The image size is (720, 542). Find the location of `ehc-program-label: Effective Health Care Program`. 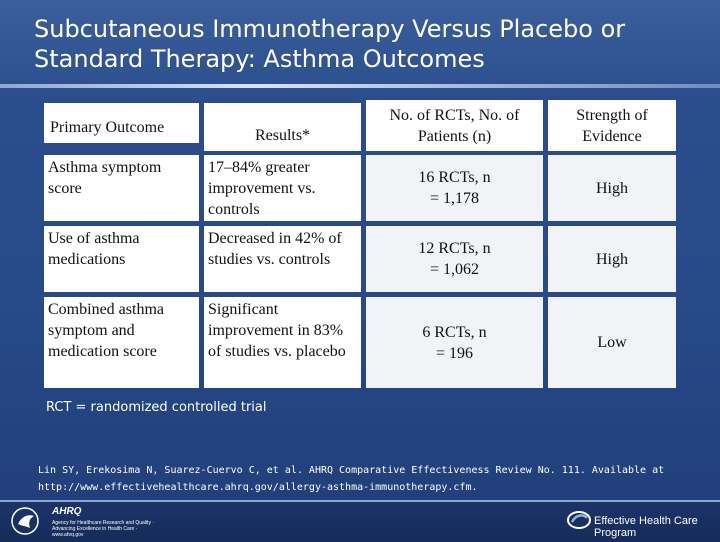

ehc-program-label: Effective Health Care Program is located at coordinates (646, 527).